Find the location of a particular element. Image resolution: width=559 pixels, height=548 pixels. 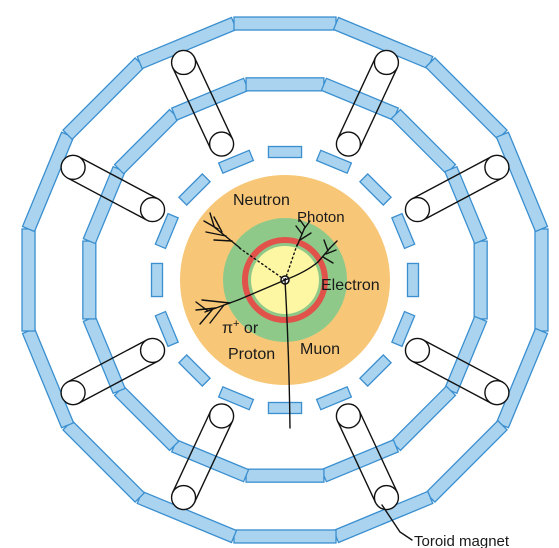

photon-track is located at coordinates (291, 262).